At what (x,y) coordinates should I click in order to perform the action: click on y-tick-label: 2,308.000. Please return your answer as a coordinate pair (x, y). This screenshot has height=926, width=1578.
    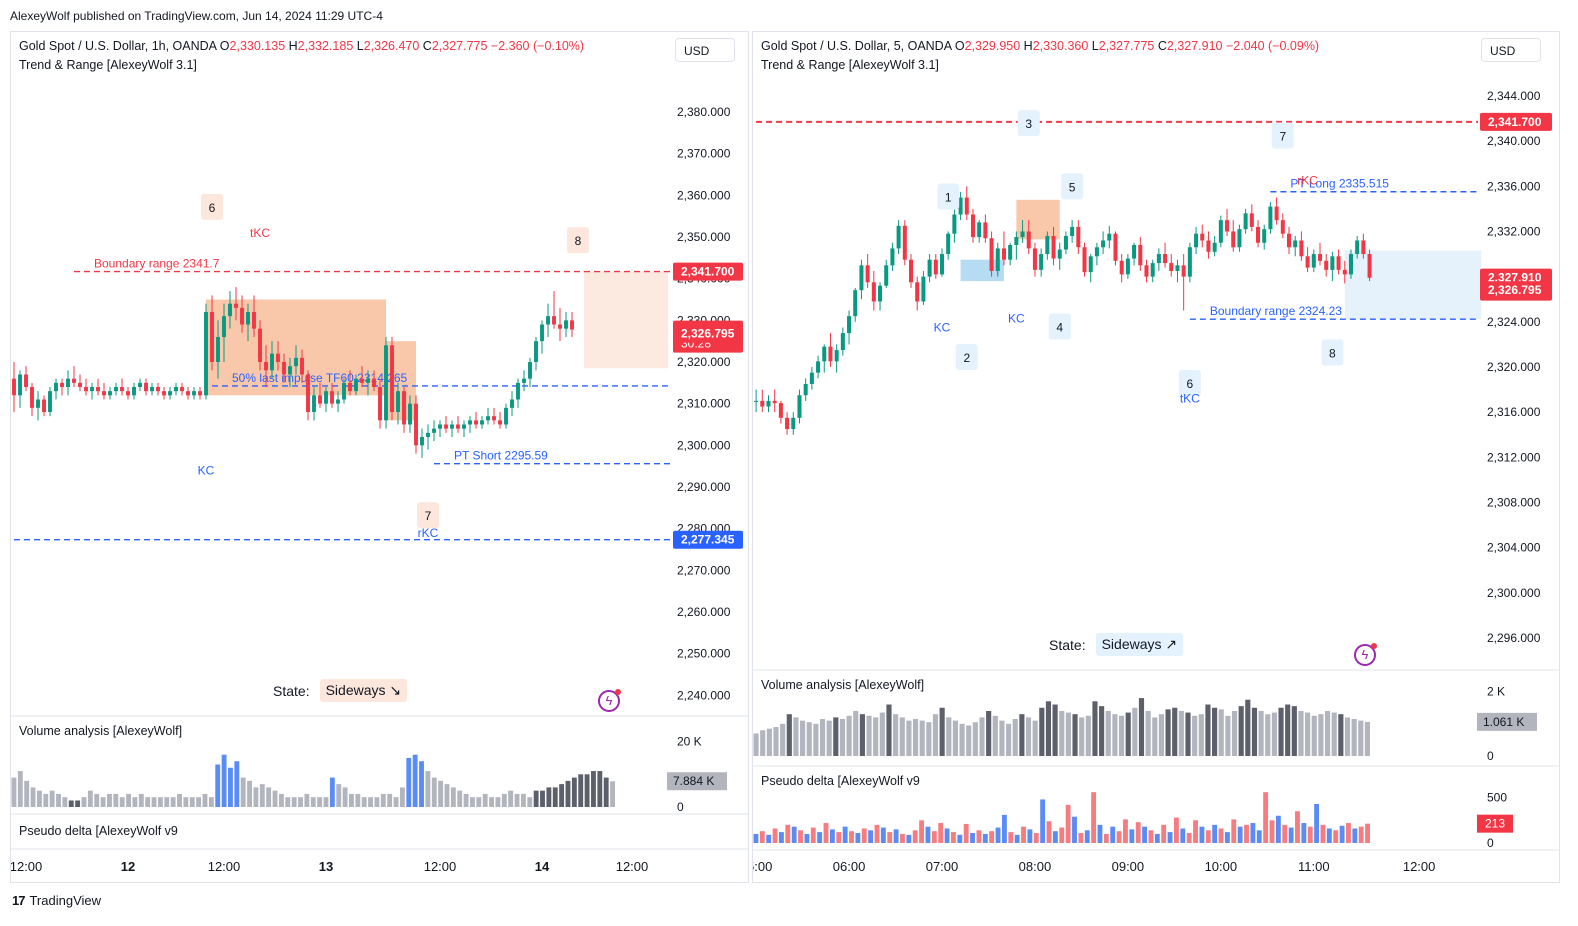
    Looking at the image, I should click on (1514, 503).